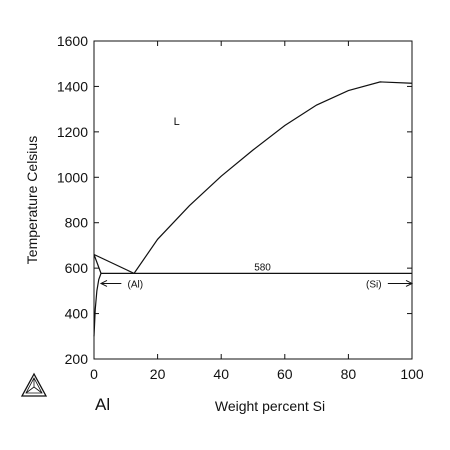 The width and height of the screenshot is (450, 450). Describe the element at coordinates (158, 374) in the screenshot. I see `x-tick-label: 20` at that location.